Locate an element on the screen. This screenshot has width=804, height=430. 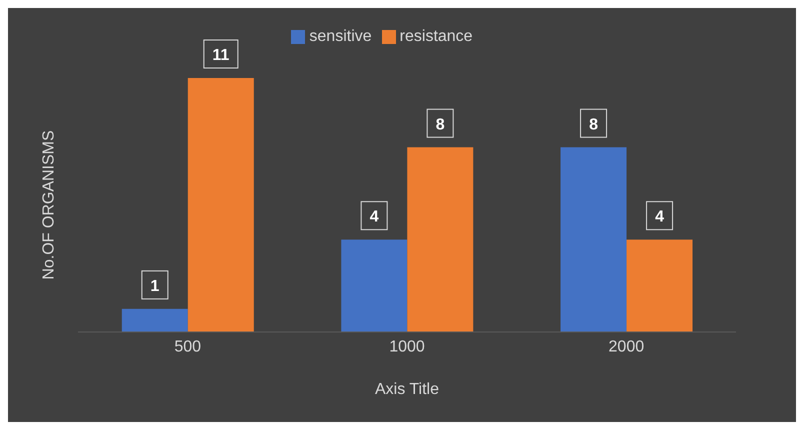
x-axis-title: Axis Title is located at coordinates (407, 389).